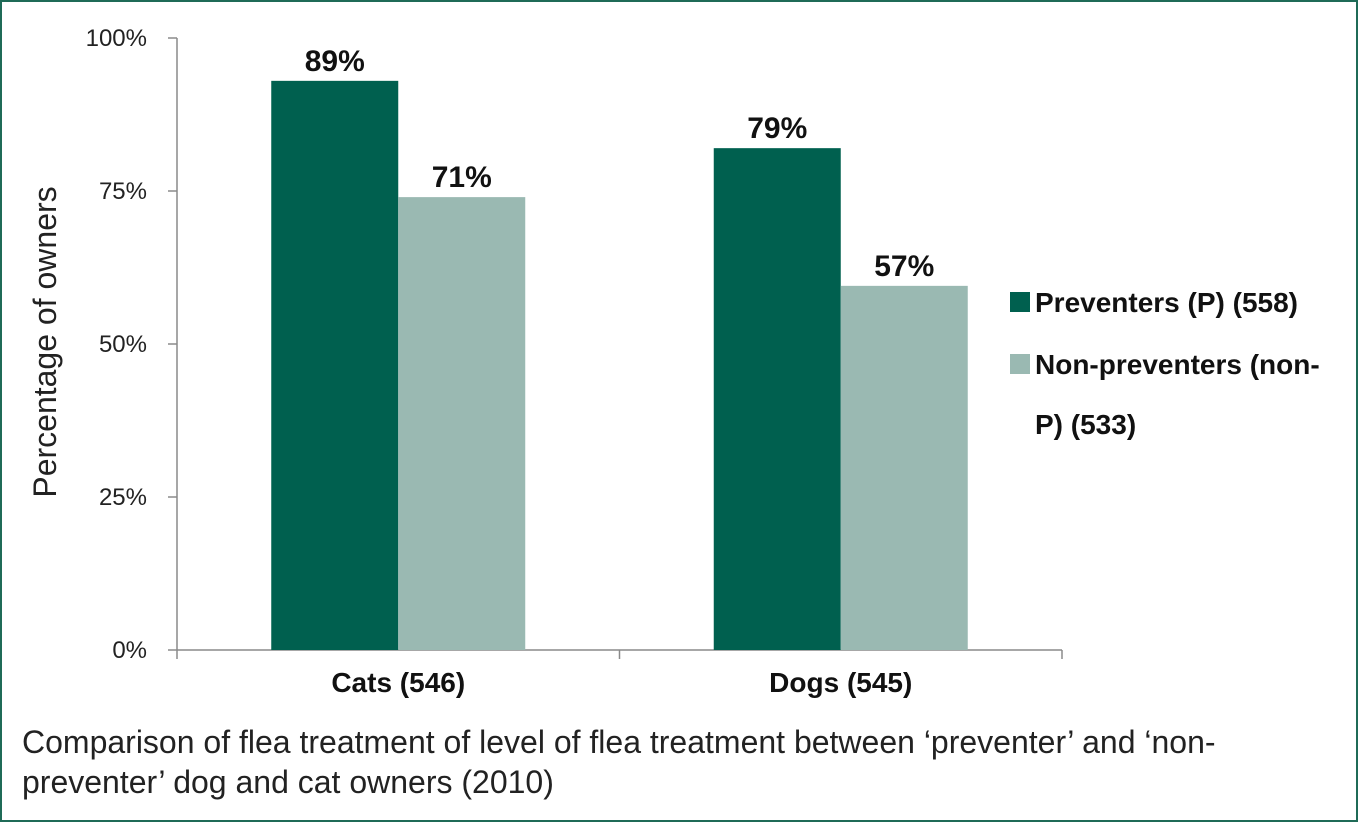 The image size is (1358, 822). I want to click on legend-swatch-preventers, so click(1020, 302).